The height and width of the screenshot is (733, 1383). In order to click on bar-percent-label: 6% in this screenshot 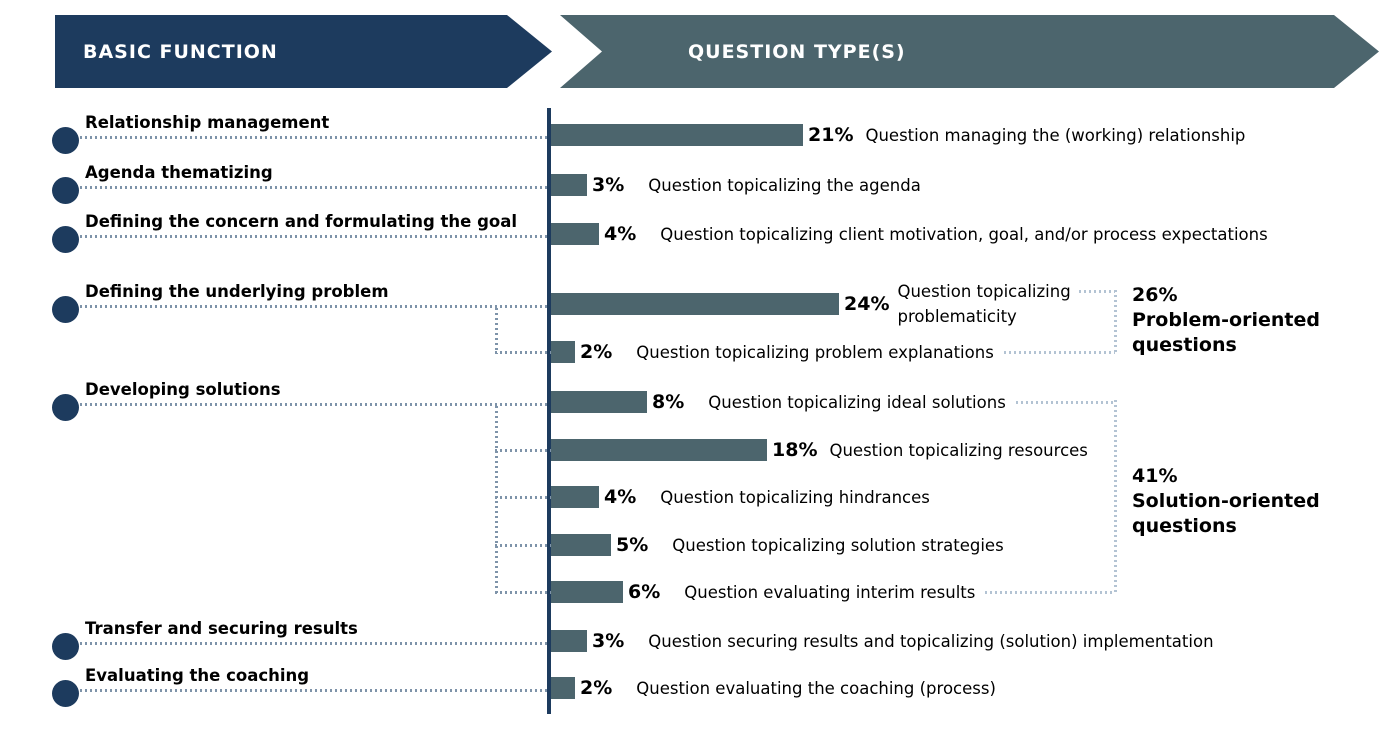, I will do `click(644, 592)`.